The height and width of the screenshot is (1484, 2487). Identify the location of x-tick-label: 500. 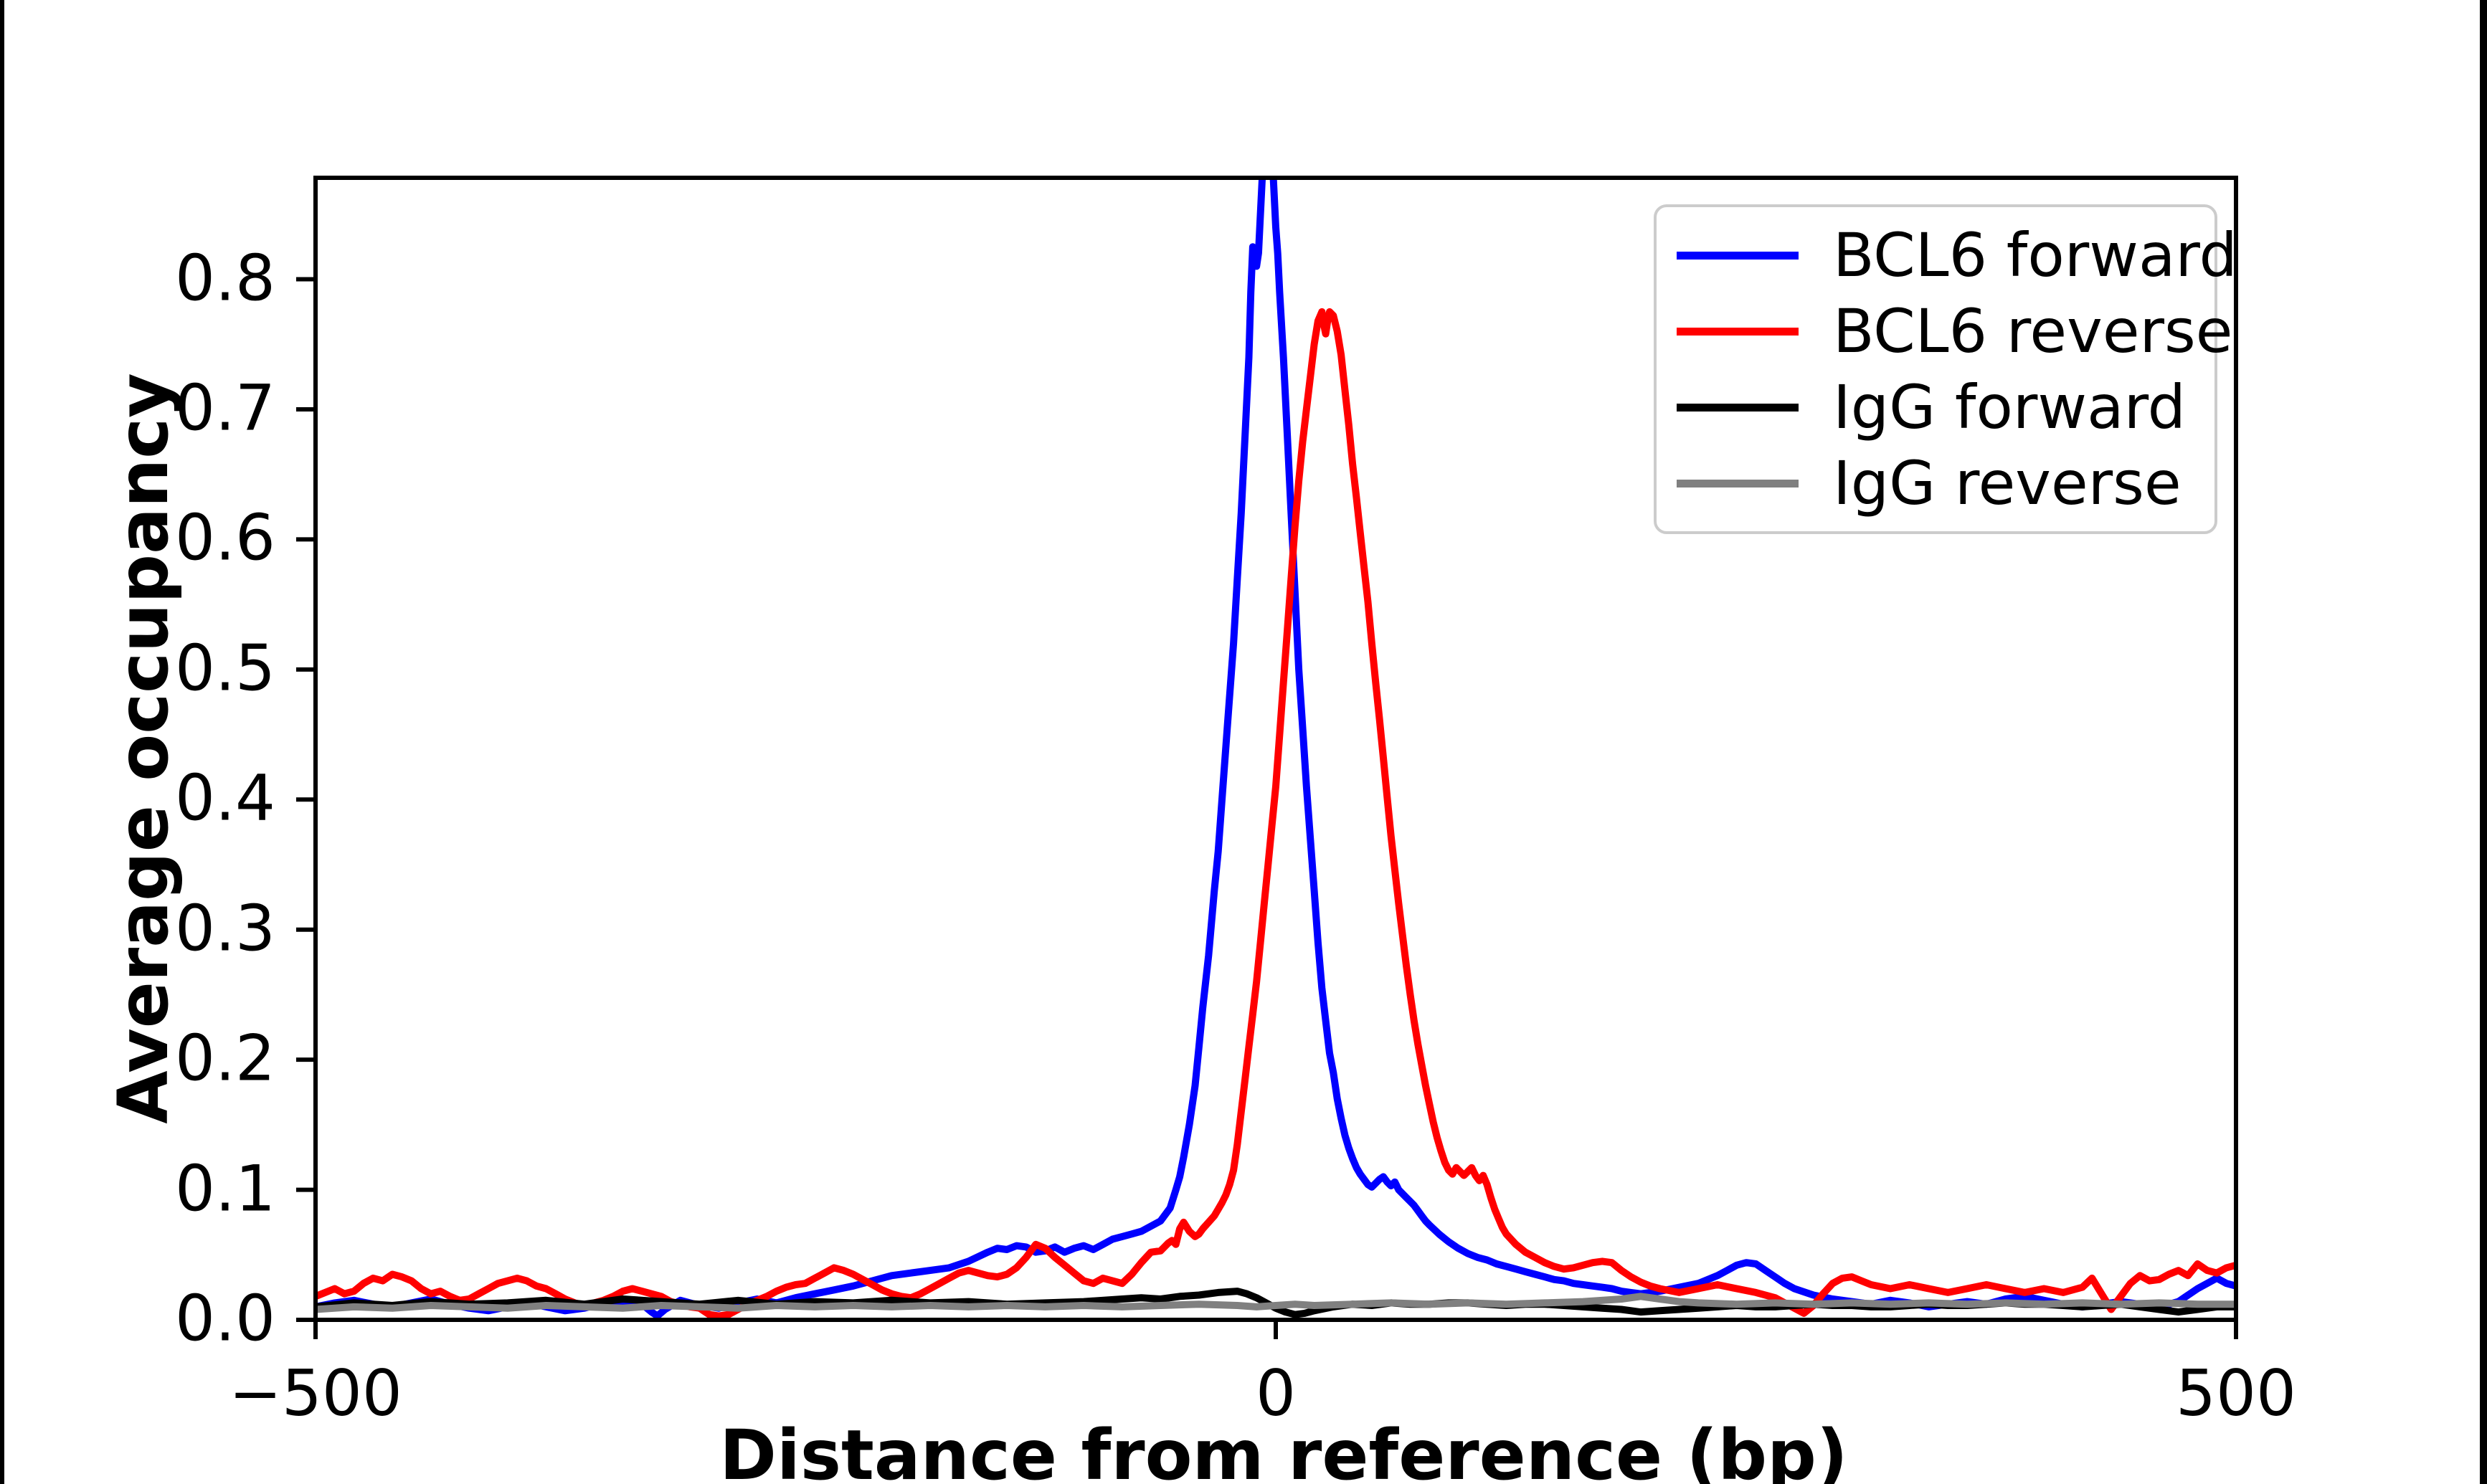
(2236, 1393).